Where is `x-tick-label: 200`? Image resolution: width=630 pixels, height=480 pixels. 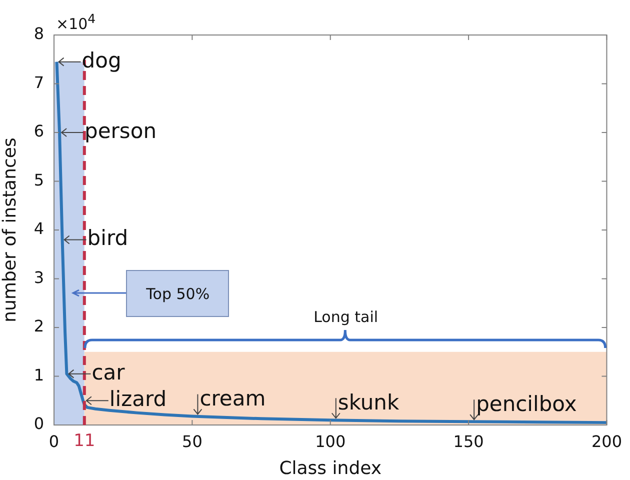 x-tick-label: 200 is located at coordinates (606, 441).